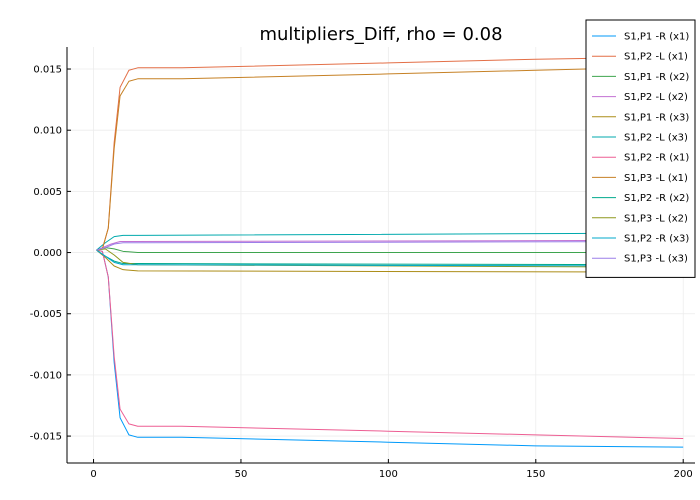  What do you see at coordinates (656, 178) in the screenshot?
I see `legend-label: S1,P3 -L (x1)` at bounding box center [656, 178].